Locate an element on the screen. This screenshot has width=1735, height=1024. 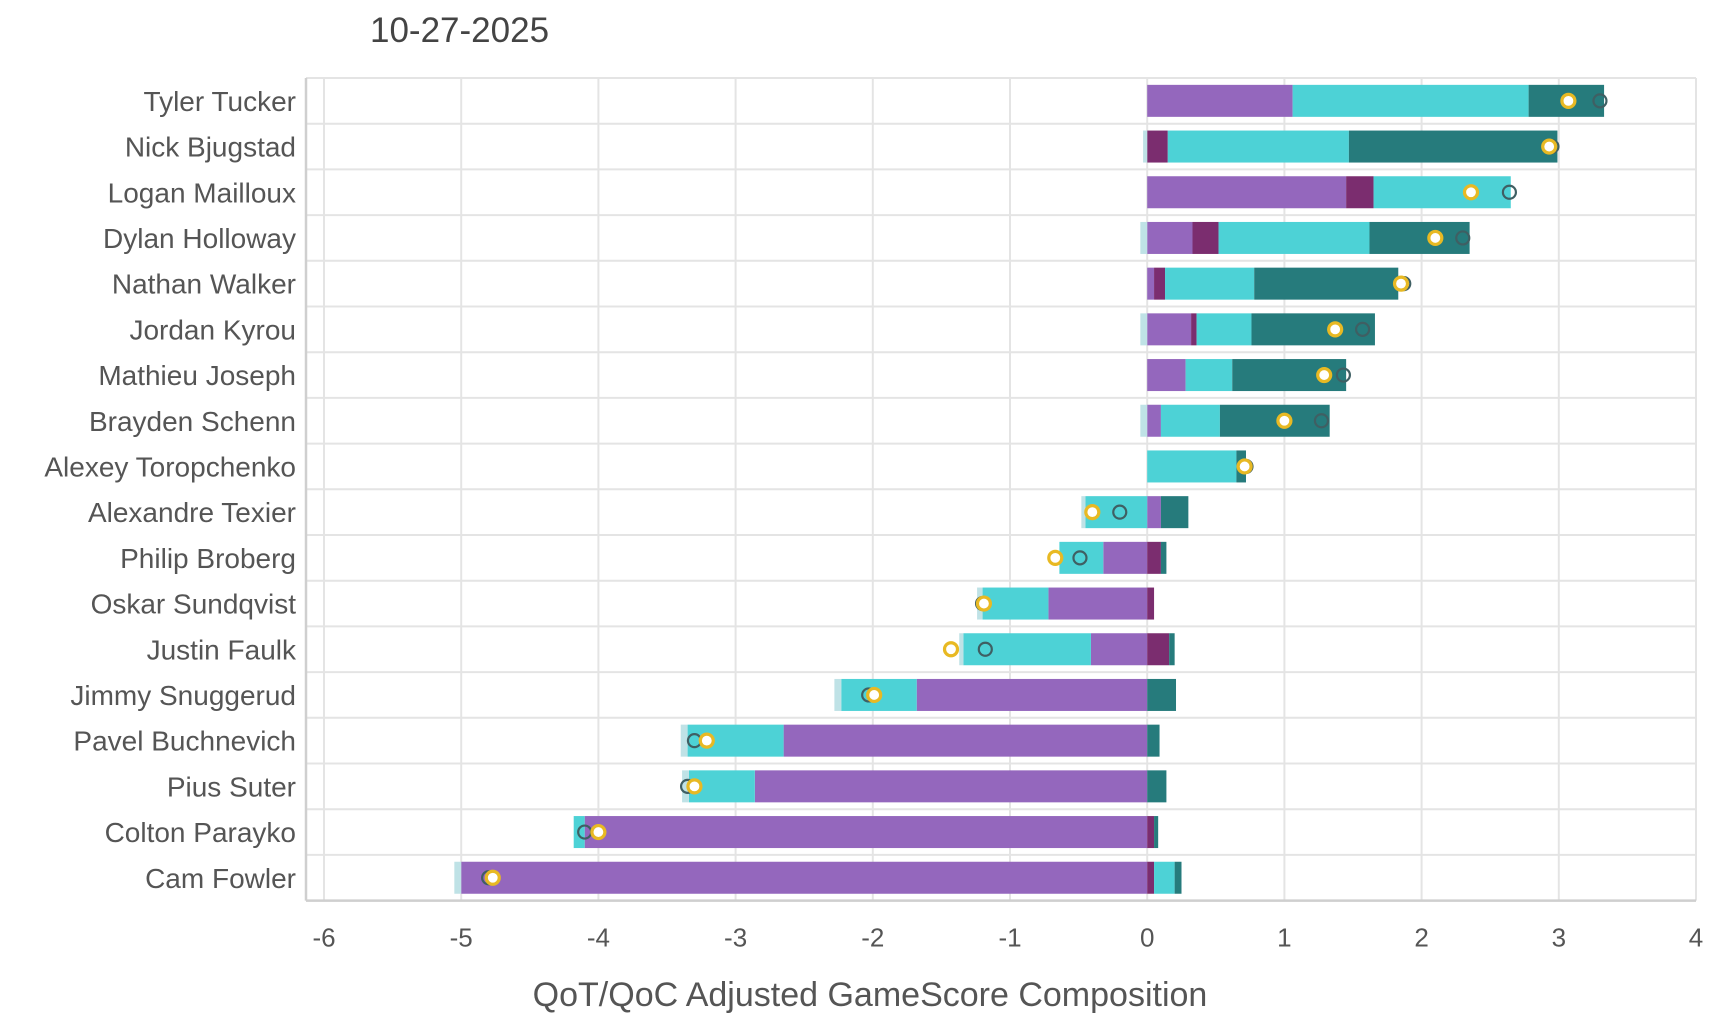
x-tick-label: -3 is located at coordinates (735, 938).